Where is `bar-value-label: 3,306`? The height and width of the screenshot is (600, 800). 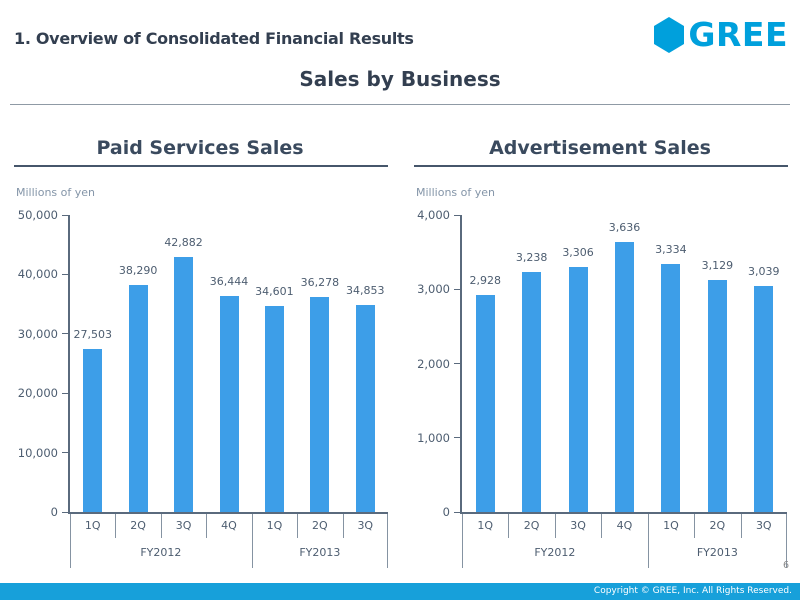
bar-value-label: 3,306 is located at coordinates (578, 252).